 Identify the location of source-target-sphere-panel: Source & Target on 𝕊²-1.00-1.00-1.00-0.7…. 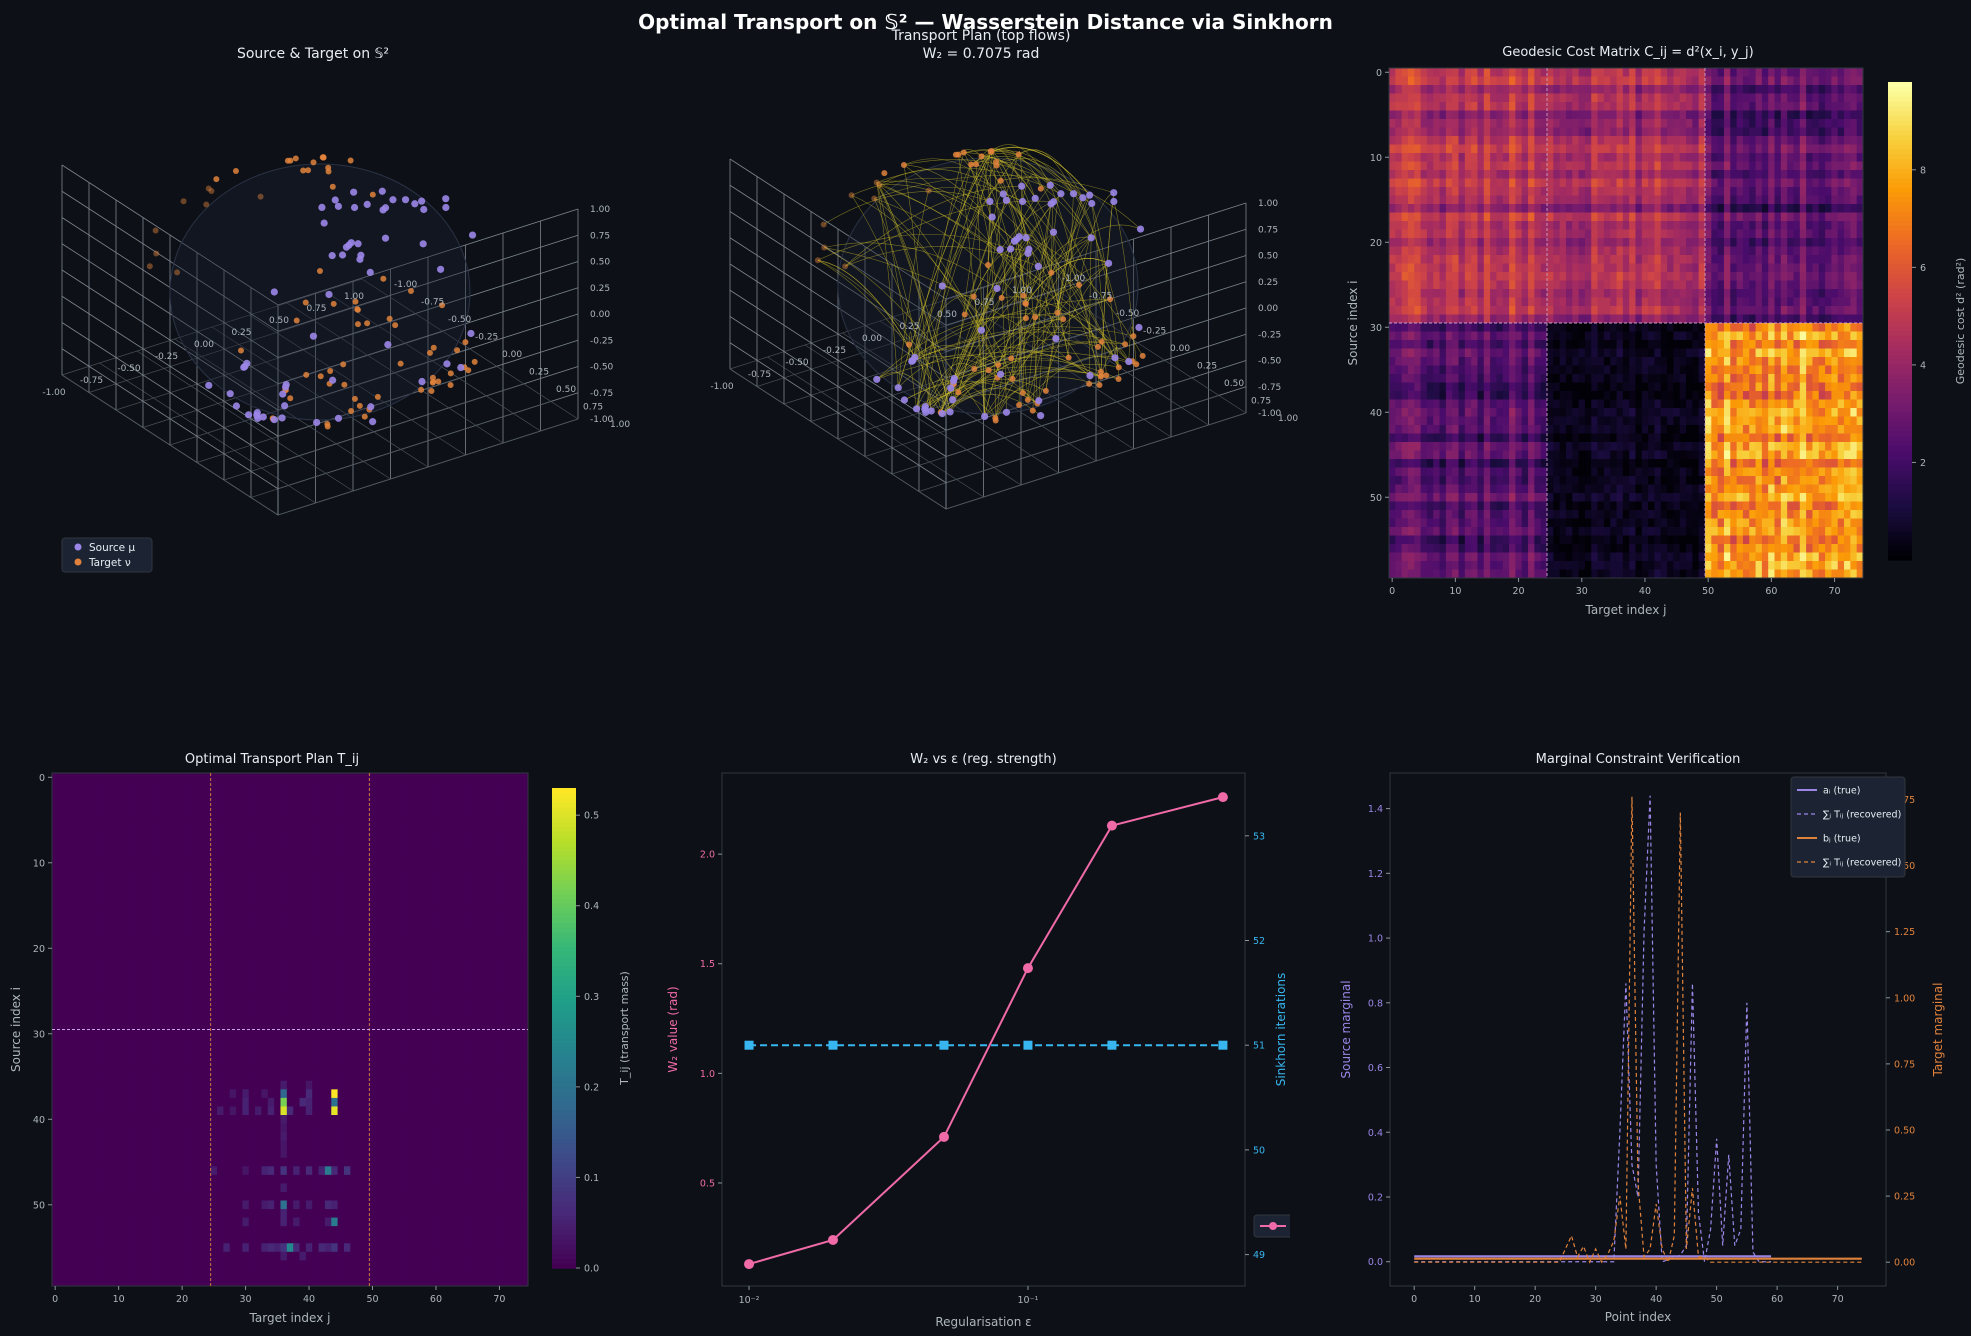
(336, 309).